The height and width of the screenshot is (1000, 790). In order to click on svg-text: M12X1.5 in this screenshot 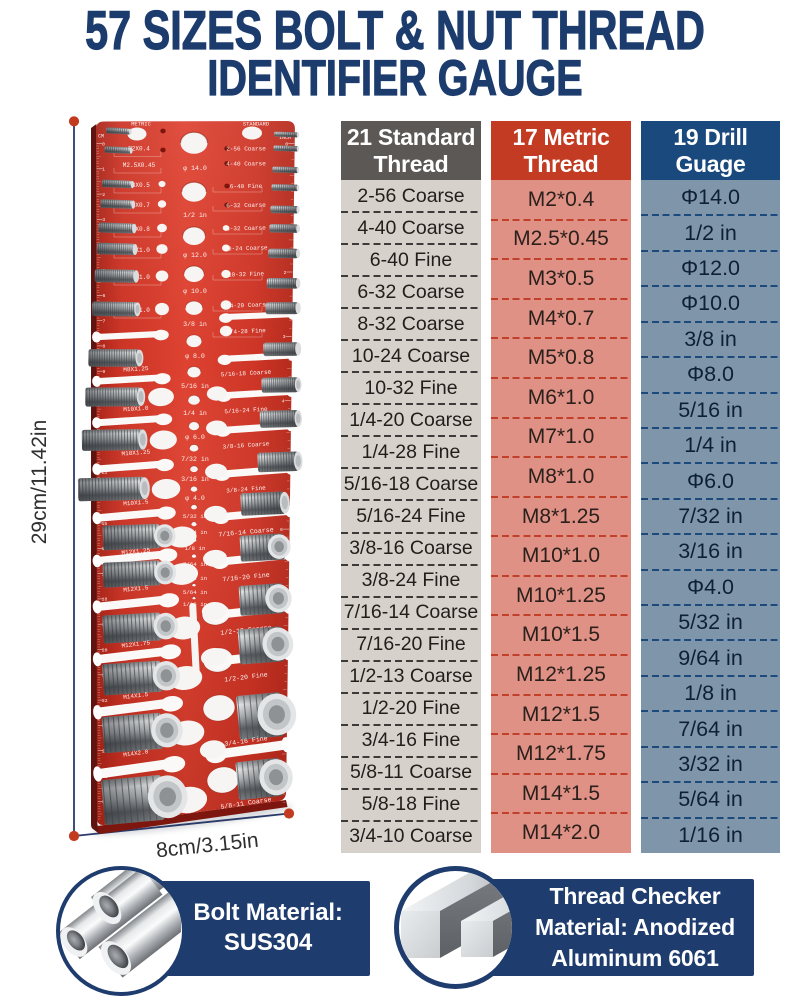, I will do `click(136, 589)`.